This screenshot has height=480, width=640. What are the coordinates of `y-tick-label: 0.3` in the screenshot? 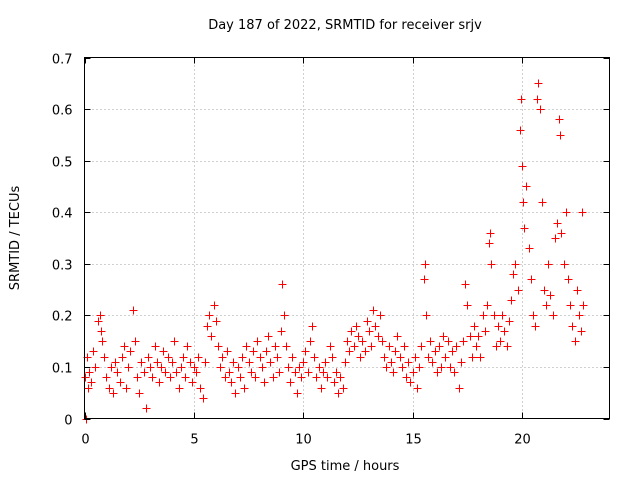 It's located at (62, 266).